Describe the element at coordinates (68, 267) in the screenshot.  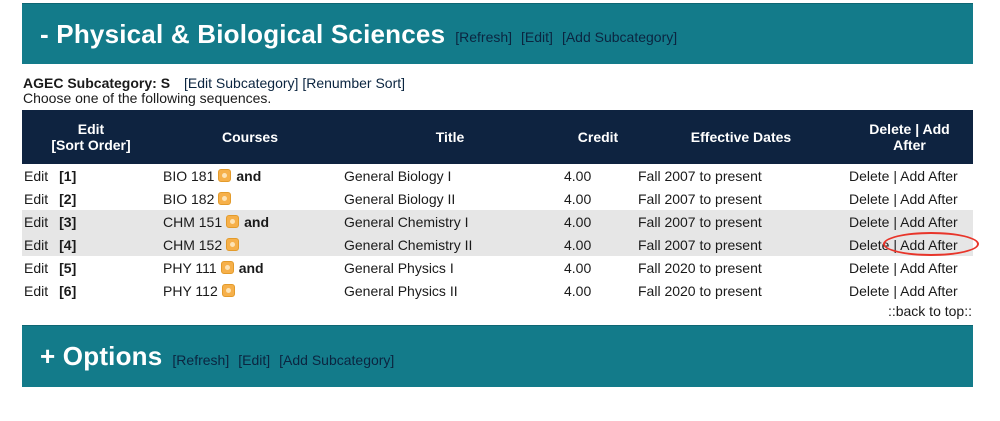
I see `row-sort-order: [5]` at that location.